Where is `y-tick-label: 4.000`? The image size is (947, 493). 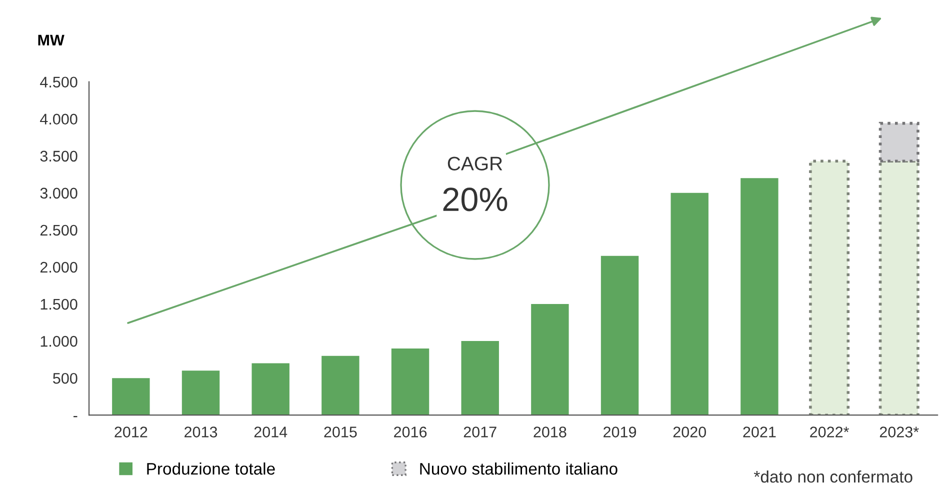
y-tick-label: 4.000 is located at coordinates (59, 119).